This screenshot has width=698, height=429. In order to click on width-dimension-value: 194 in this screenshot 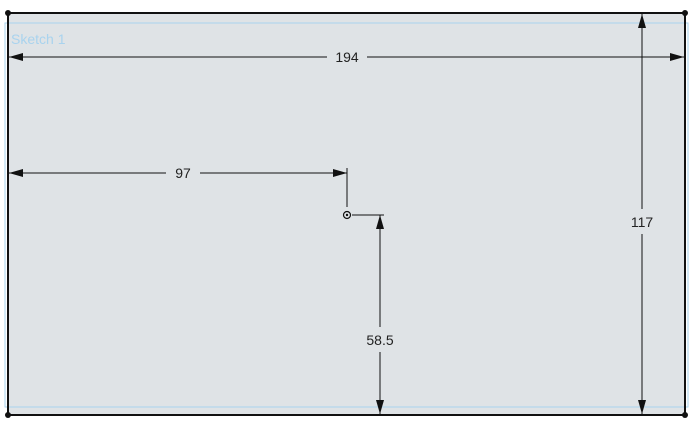, I will do `click(347, 57)`.